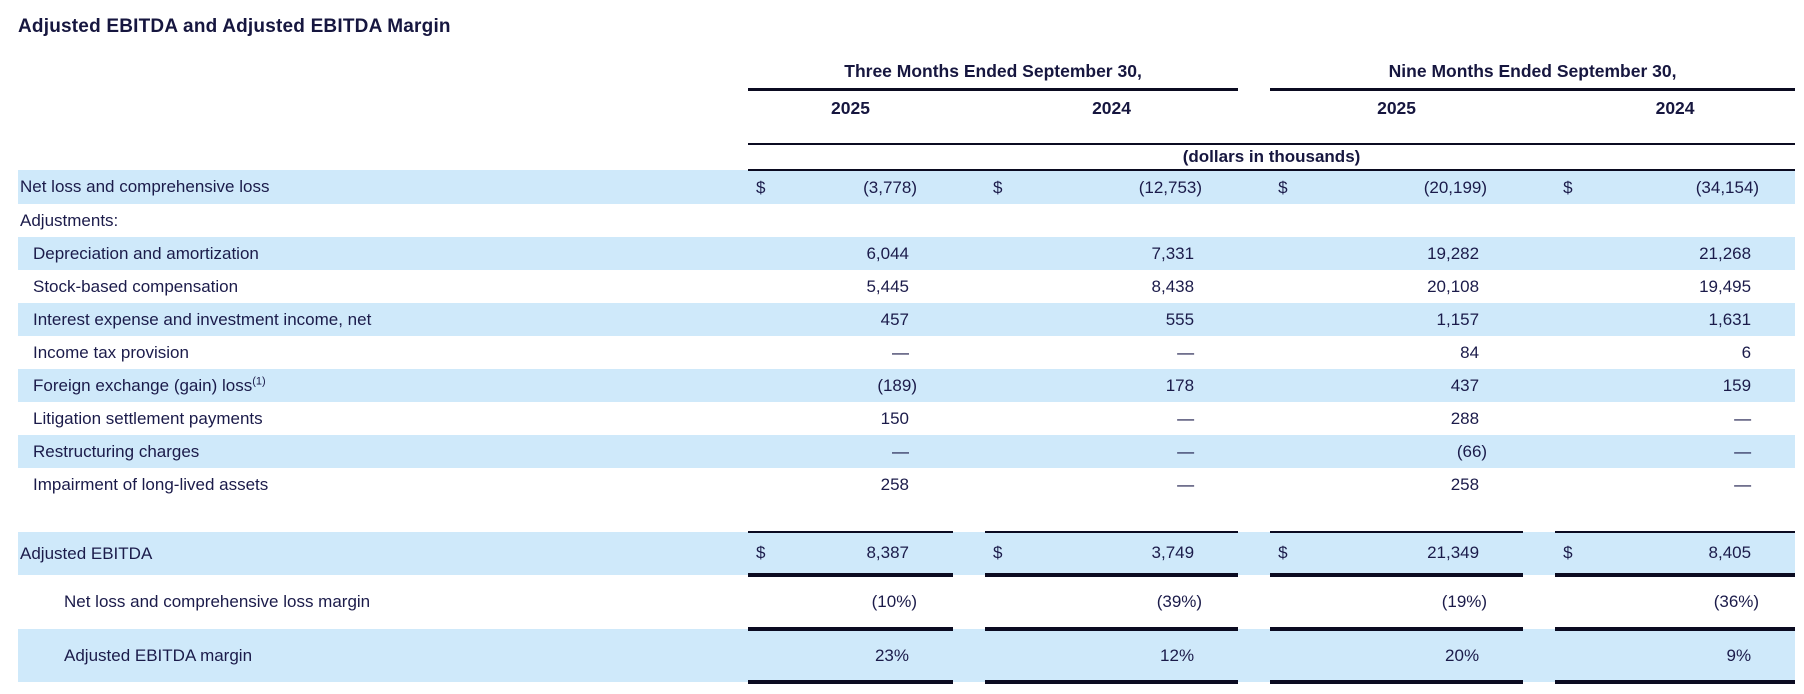  I want to click on year-header: 2025, so click(1397, 107).